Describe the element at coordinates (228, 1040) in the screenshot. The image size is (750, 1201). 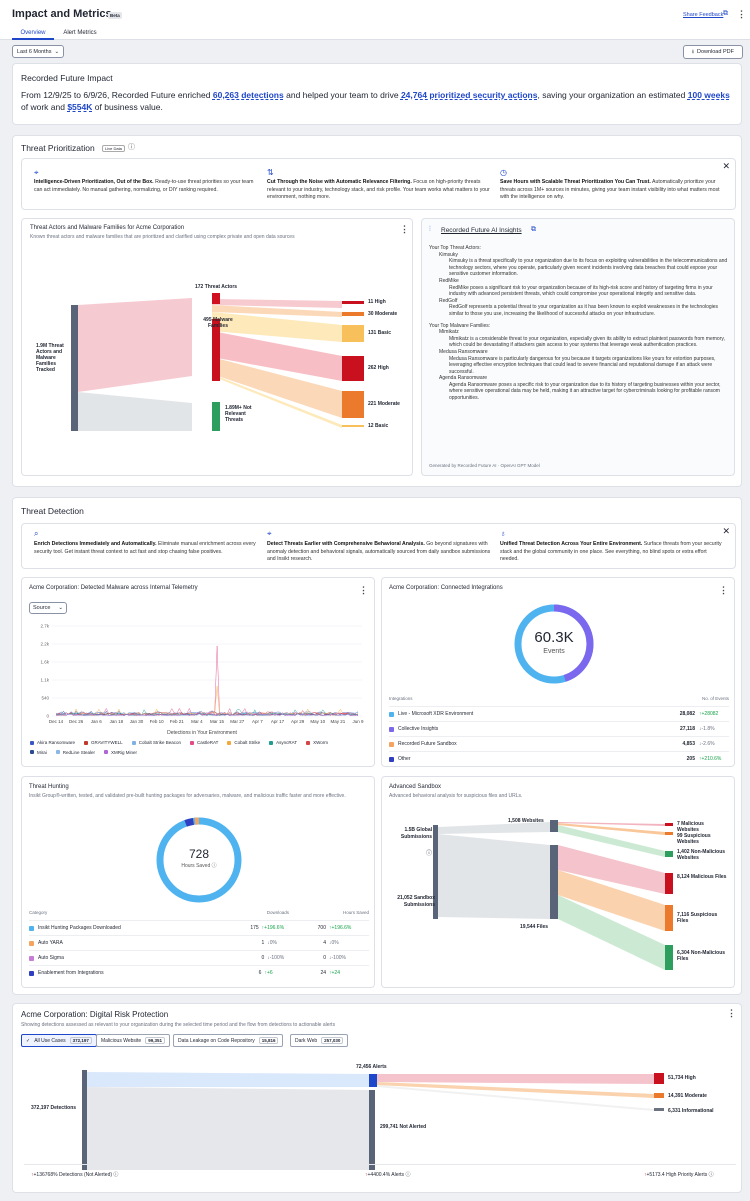
I see `chip-data-leakage: Data Leakage on Code Repository 15,816` at that location.